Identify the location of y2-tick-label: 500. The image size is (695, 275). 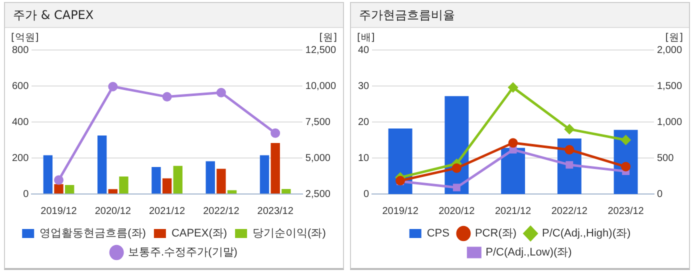
(665, 158).